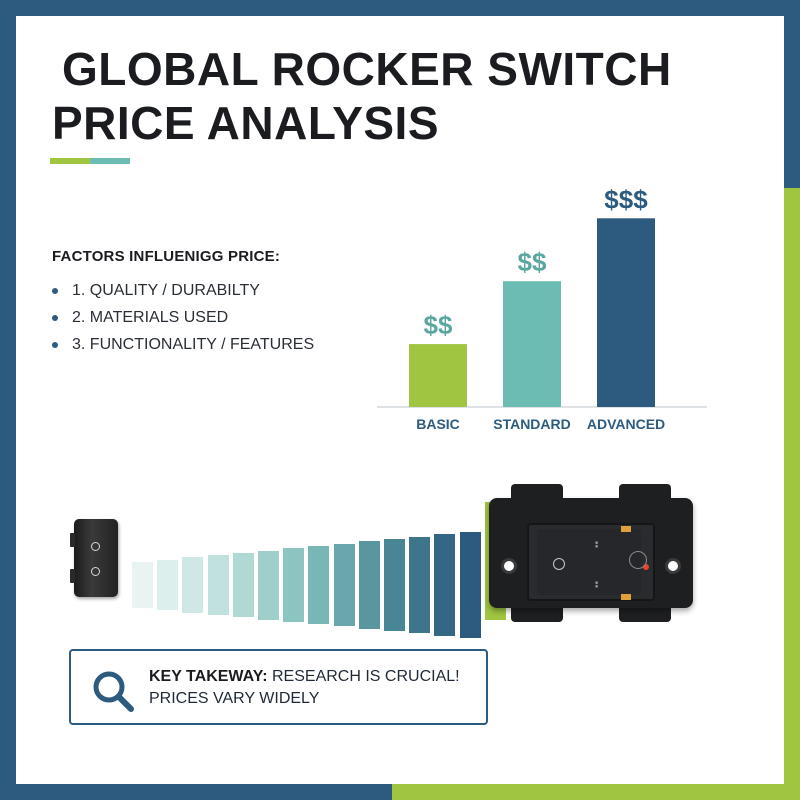  What do you see at coordinates (234, 698) in the screenshot?
I see `takeaway-line-2: PRICES VARY WIDELY` at bounding box center [234, 698].